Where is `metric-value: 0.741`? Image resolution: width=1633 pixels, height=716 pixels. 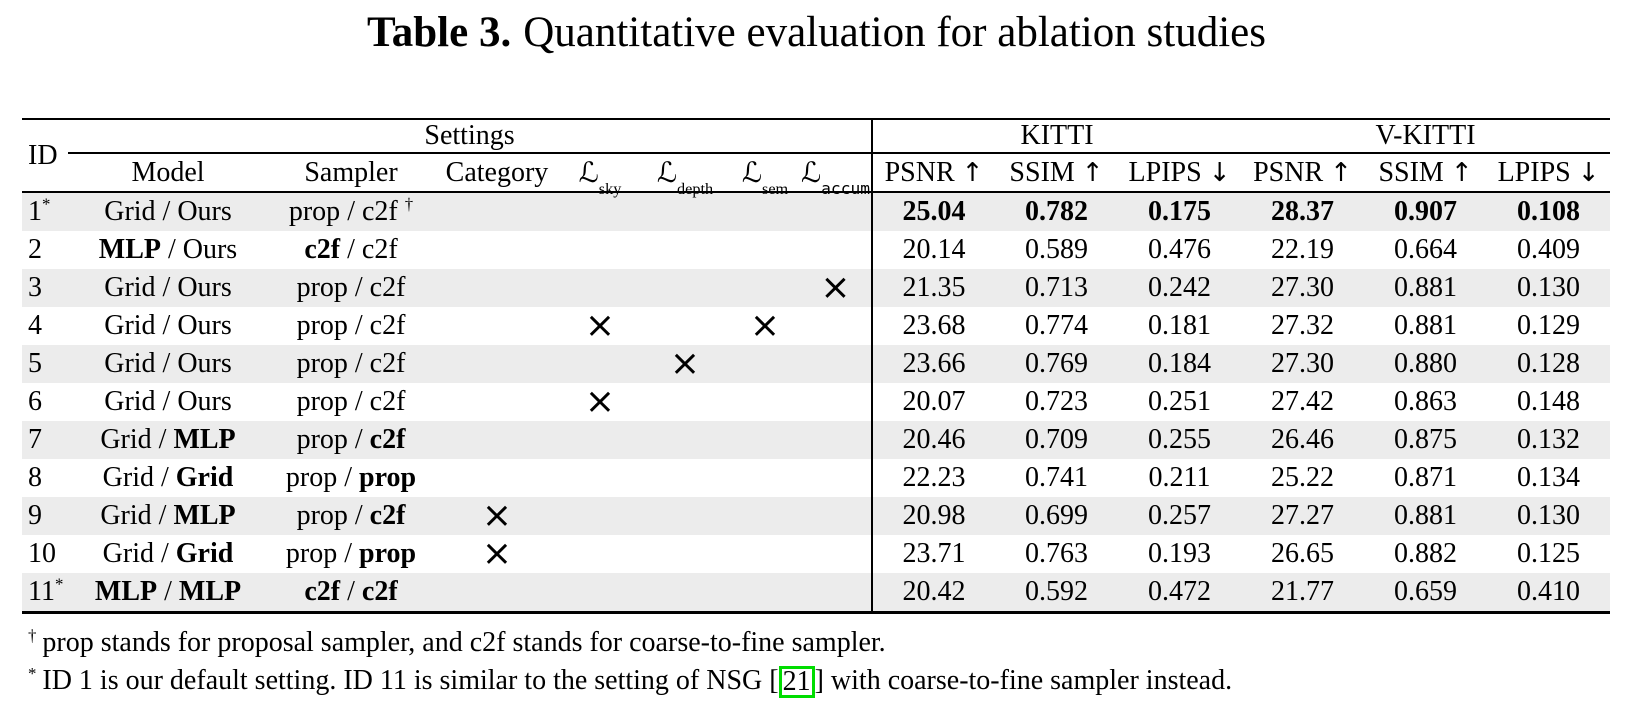 metric-value: 0.741 is located at coordinates (1057, 477).